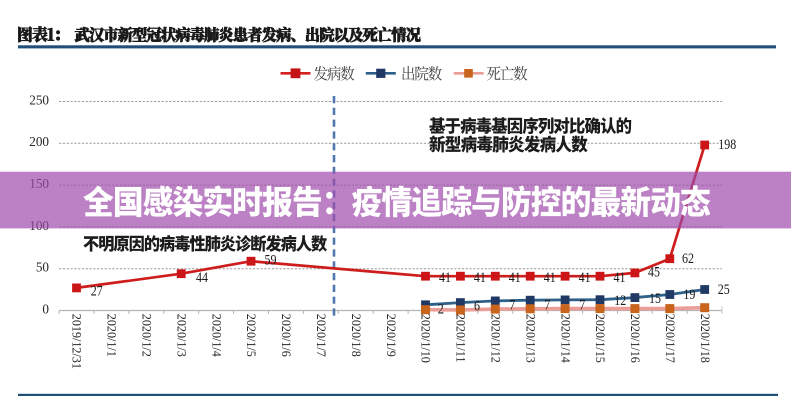  Describe the element at coordinates (655, 298) in the screenshot. I see `svg-text: 15` at that location.